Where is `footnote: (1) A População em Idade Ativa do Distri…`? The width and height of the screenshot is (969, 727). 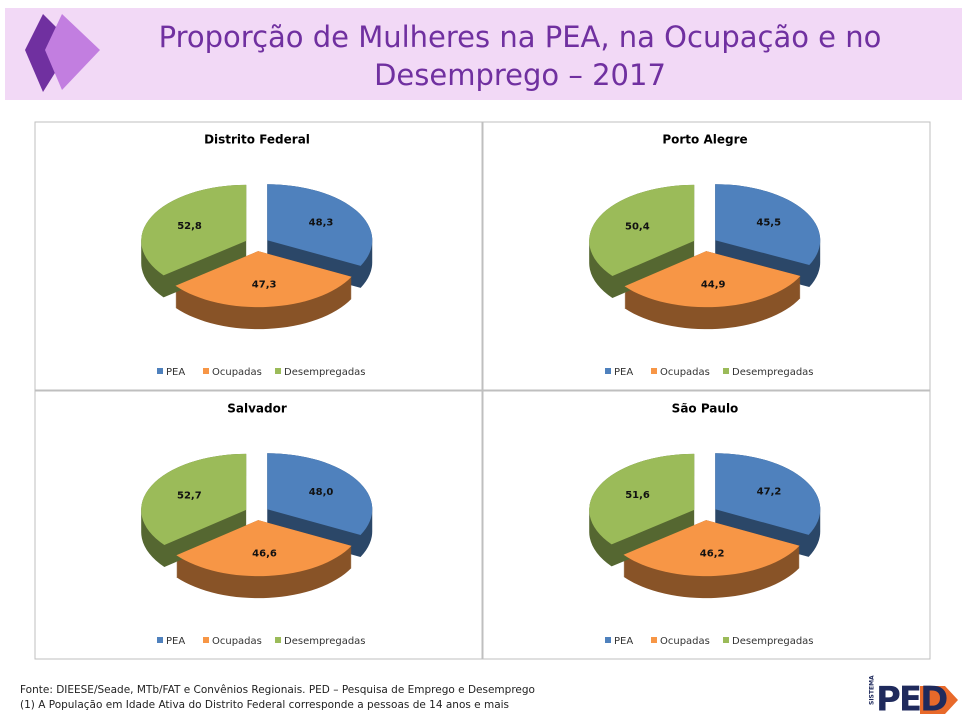 footnote: (1) A População em Idade Ativa do Distri… is located at coordinates (264, 705).